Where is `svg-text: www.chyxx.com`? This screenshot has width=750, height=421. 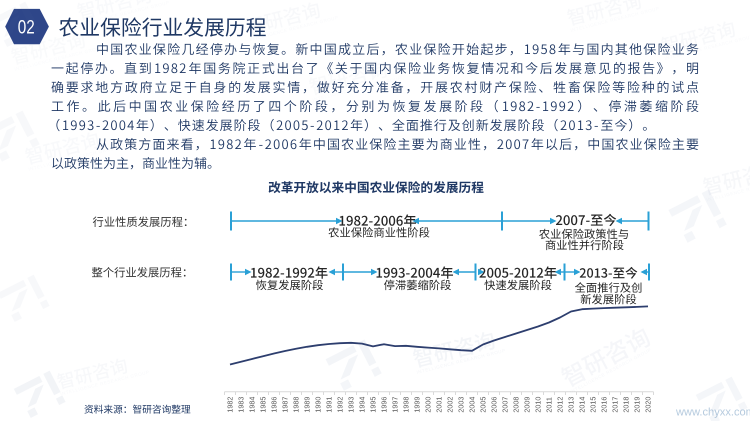
svg-text: www.chyxx.com is located at coordinates (712, 413).